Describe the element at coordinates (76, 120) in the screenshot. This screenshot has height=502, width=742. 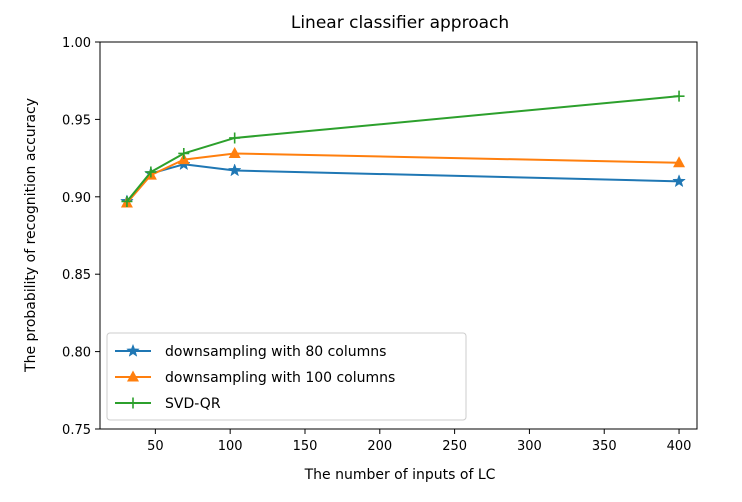
I see `y-tick-label: 0.95` at that location.